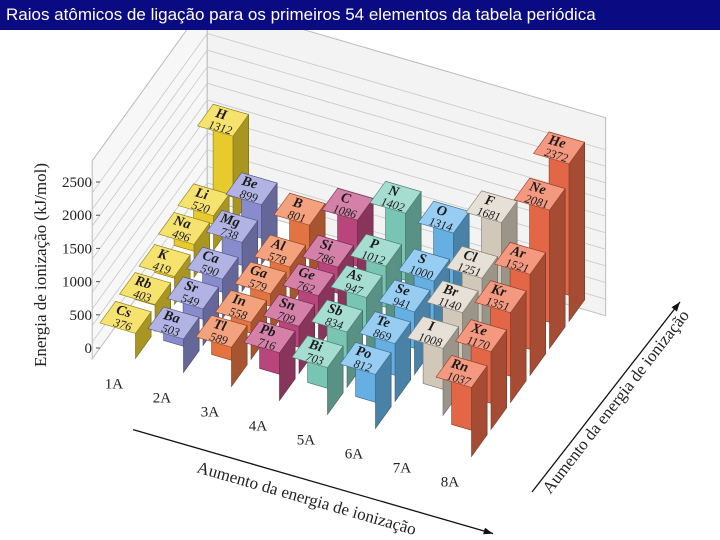 This screenshot has height=540, width=720. What do you see at coordinates (40, 265) in the screenshot?
I see `y-axis-label: Energia de ionização (kJ/mol)` at bounding box center [40, 265].